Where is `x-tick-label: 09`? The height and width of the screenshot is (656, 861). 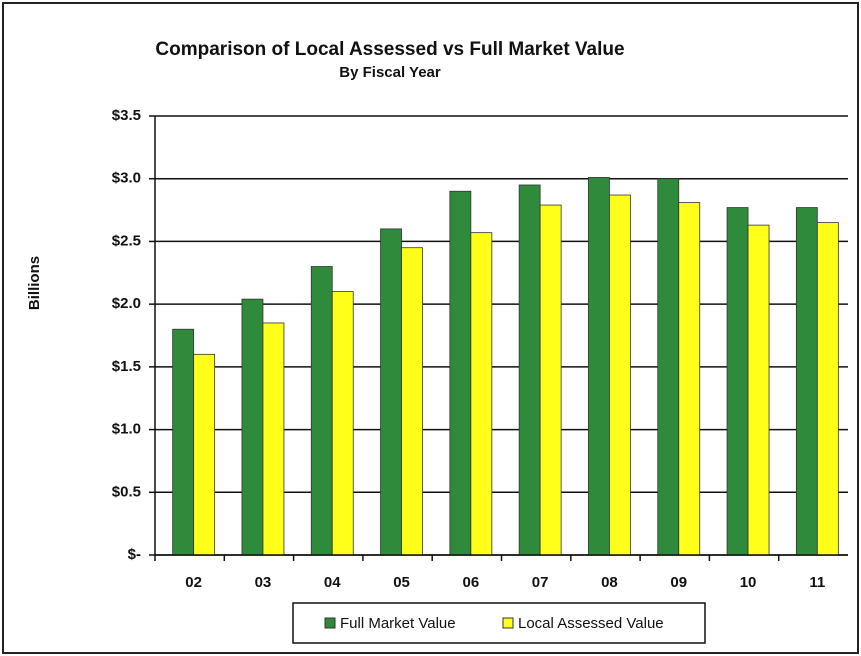 x-tick-label: 09 is located at coordinates (678, 582).